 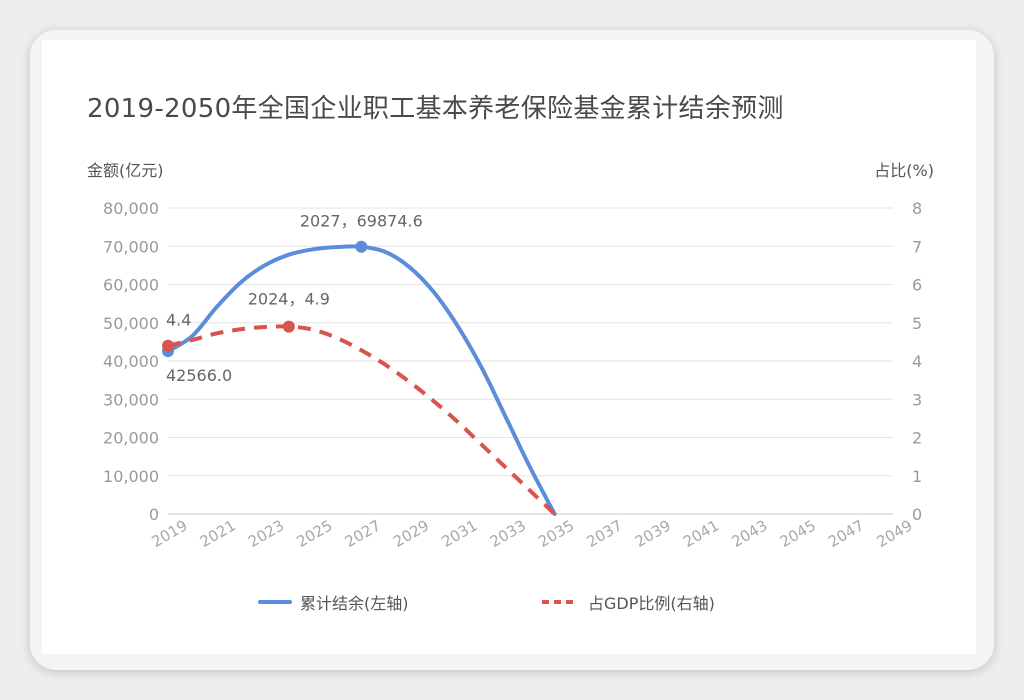 What do you see at coordinates (131, 438) in the screenshot?
I see `y-left-tick-label: 20,000` at bounding box center [131, 438].